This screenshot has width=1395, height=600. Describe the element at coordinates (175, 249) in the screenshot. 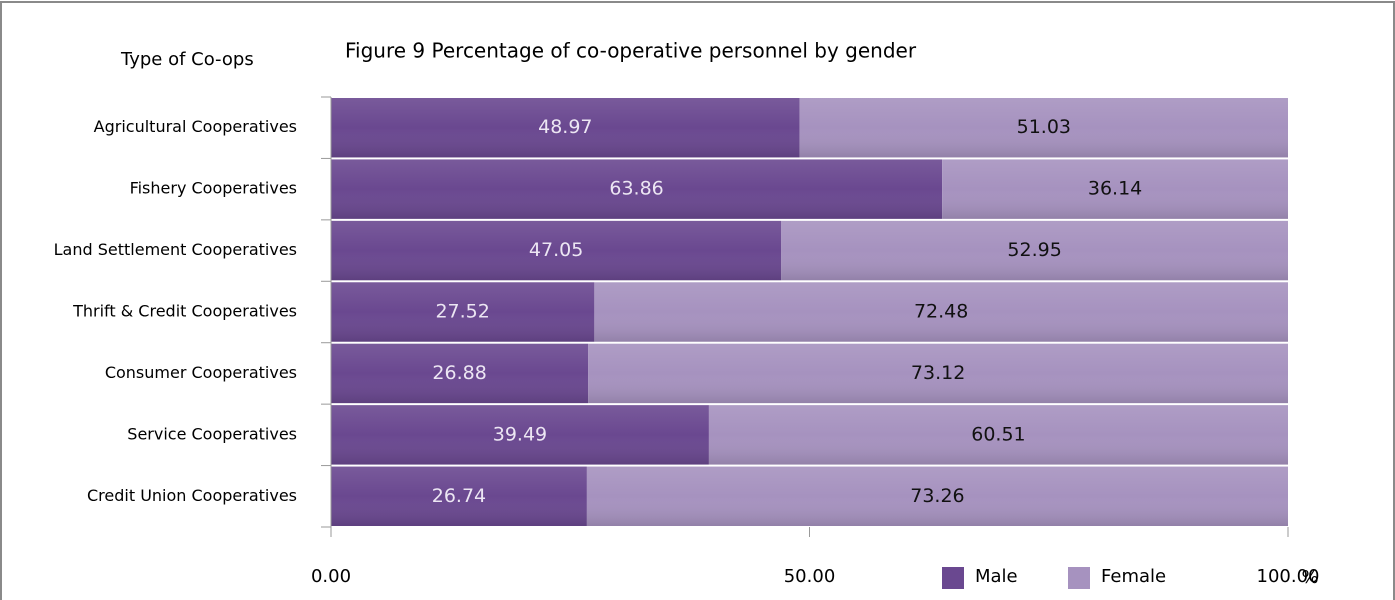

I see `y-tick-label: Land Settlement Cooperatives` at that location.